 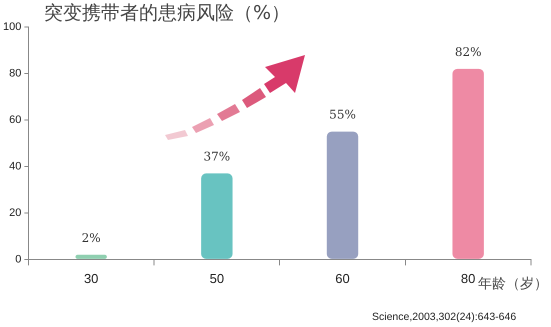 What do you see at coordinates (12, 27) in the screenshot?
I see `y-tick-label: 100` at bounding box center [12, 27].